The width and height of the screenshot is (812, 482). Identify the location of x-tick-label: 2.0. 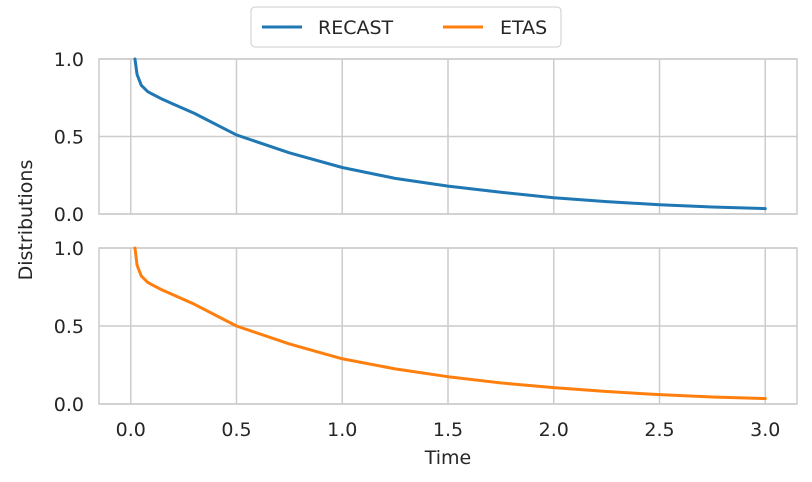
(554, 430).